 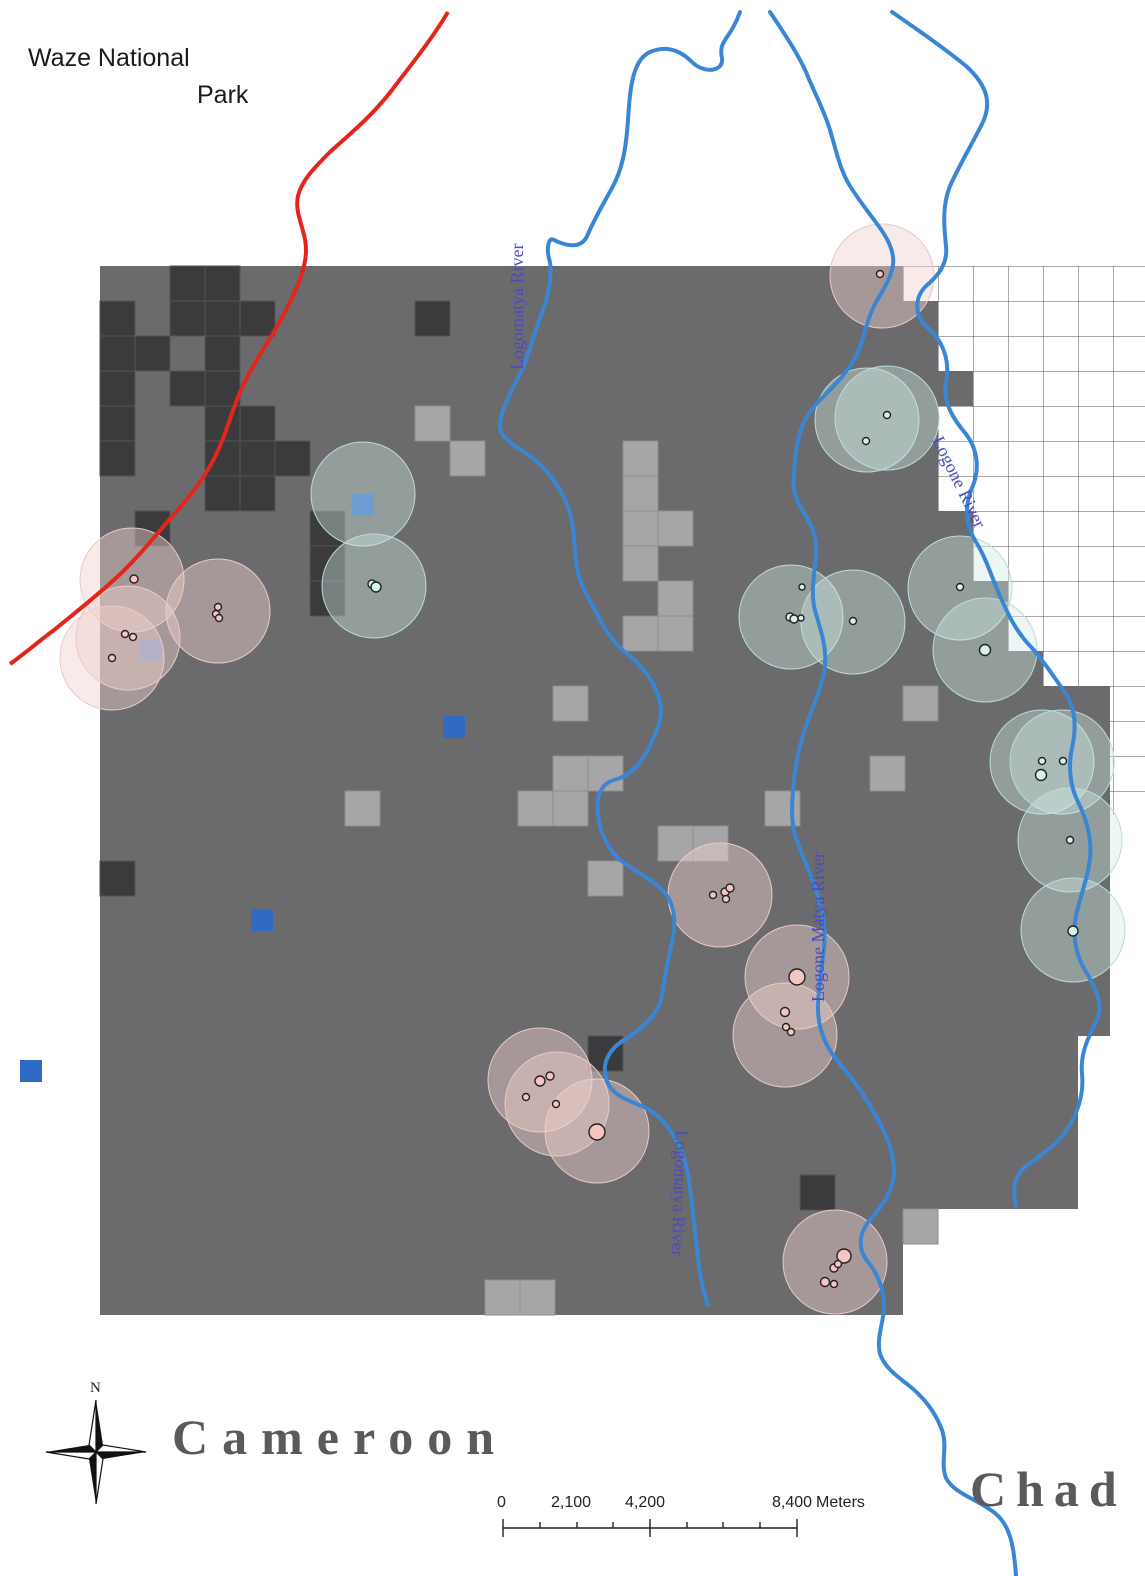 I want to click on logone-river-line, so click(x=996, y=609).